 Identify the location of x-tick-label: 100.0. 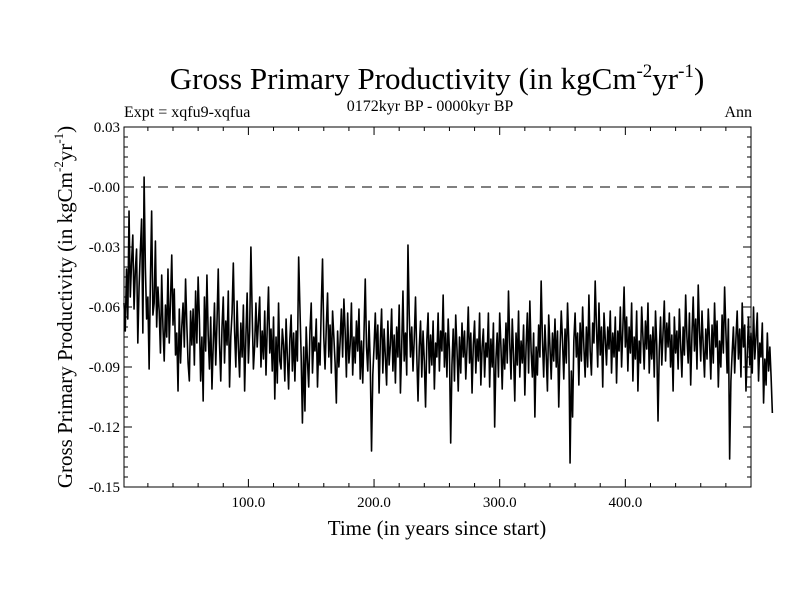
(249, 503).